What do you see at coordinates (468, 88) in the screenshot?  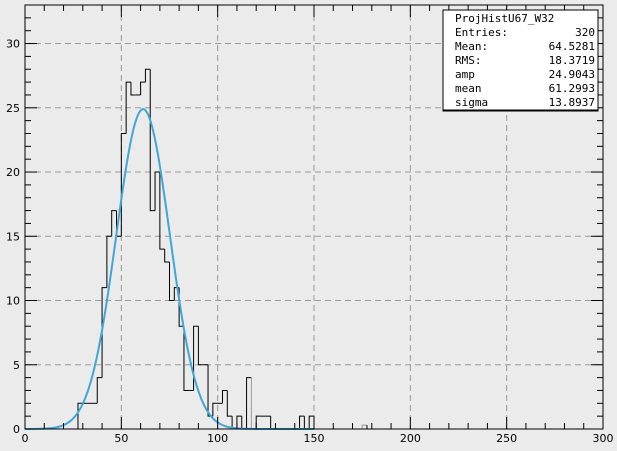 I see `stats-label: mean` at bounding box center [468, 88].